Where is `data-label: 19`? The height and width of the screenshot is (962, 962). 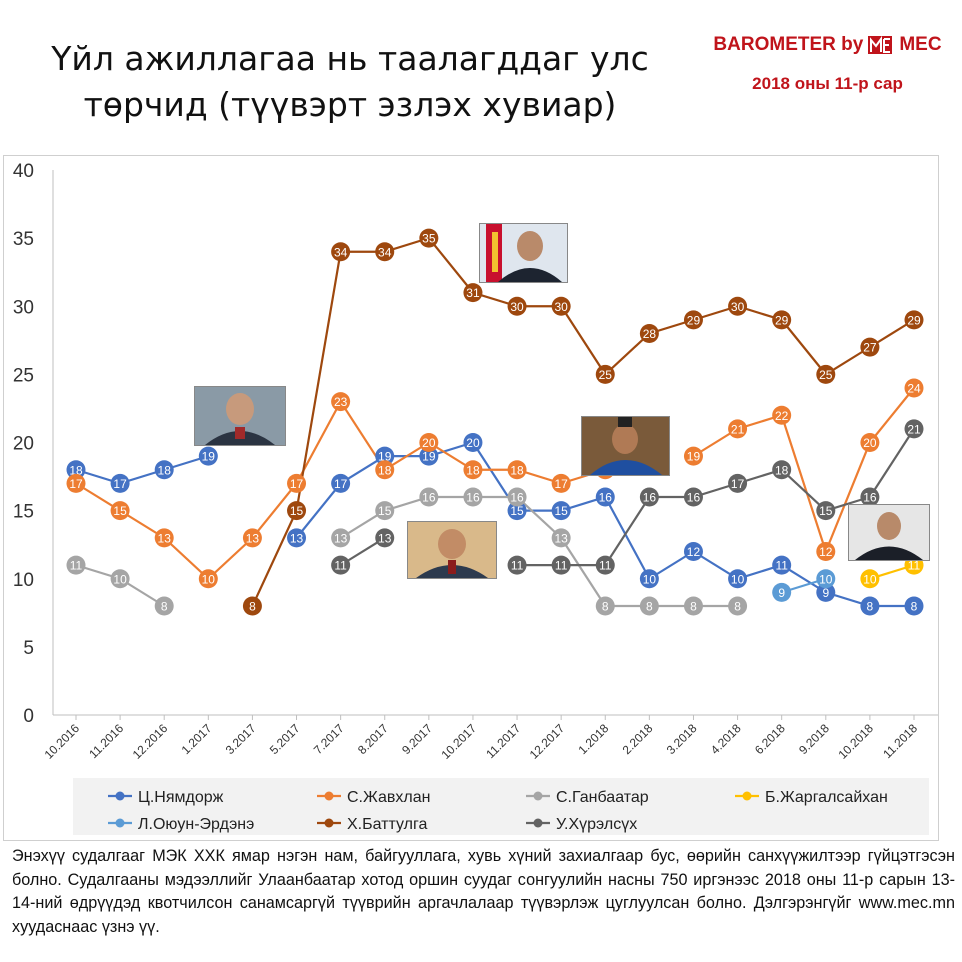
data-label: 19 is located at coordinates (209, 457).